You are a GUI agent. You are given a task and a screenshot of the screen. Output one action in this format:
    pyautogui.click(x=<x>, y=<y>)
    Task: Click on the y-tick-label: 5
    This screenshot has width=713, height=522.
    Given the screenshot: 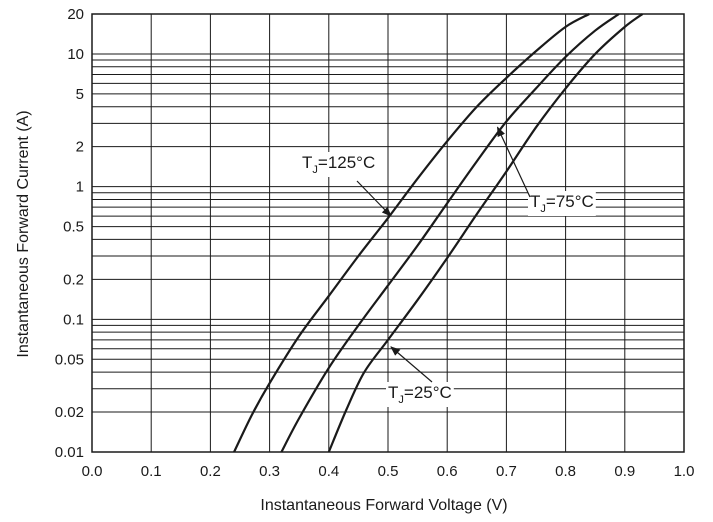 What is the action you would take?
    pyautogui.click(x=80, y=94)
    